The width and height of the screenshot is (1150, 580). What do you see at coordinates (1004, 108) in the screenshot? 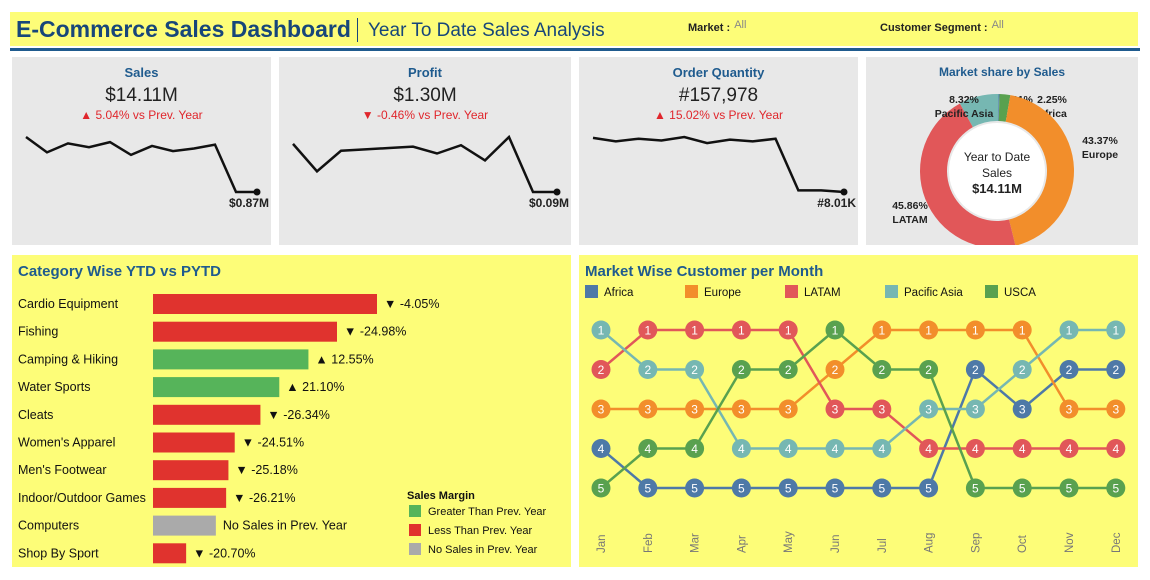
I see `donut-slice-africa` at bounding box center [1004, 108].